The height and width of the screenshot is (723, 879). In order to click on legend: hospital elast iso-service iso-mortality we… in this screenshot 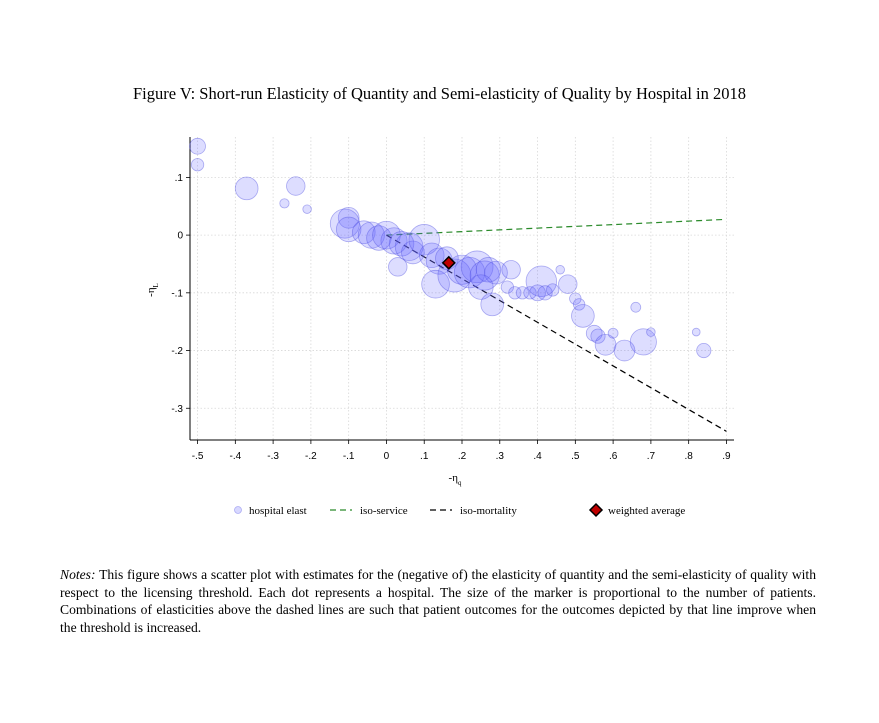, I will do `click(459, 510)`.